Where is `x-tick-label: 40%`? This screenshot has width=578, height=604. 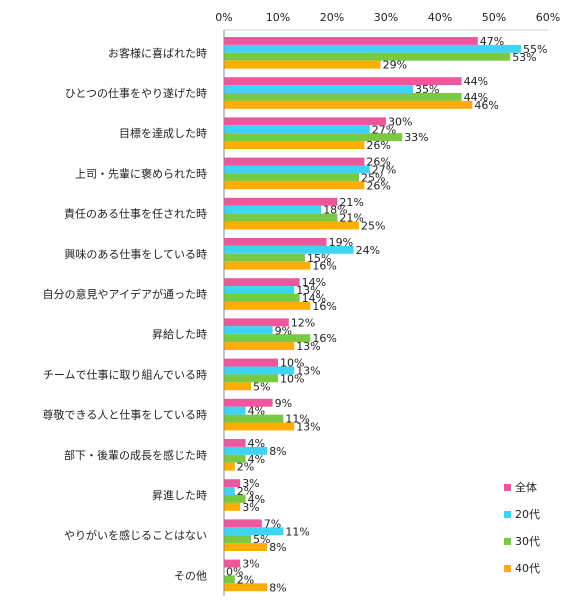 x-tick-label: 40% is located at coordinates (440, 17).